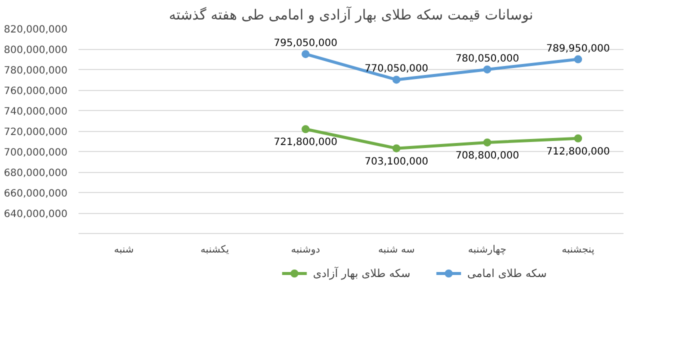  Describe the element at coordinates (487, 250) in the screenshot. I see `x-tick-label: چهارشنبه` at that location.